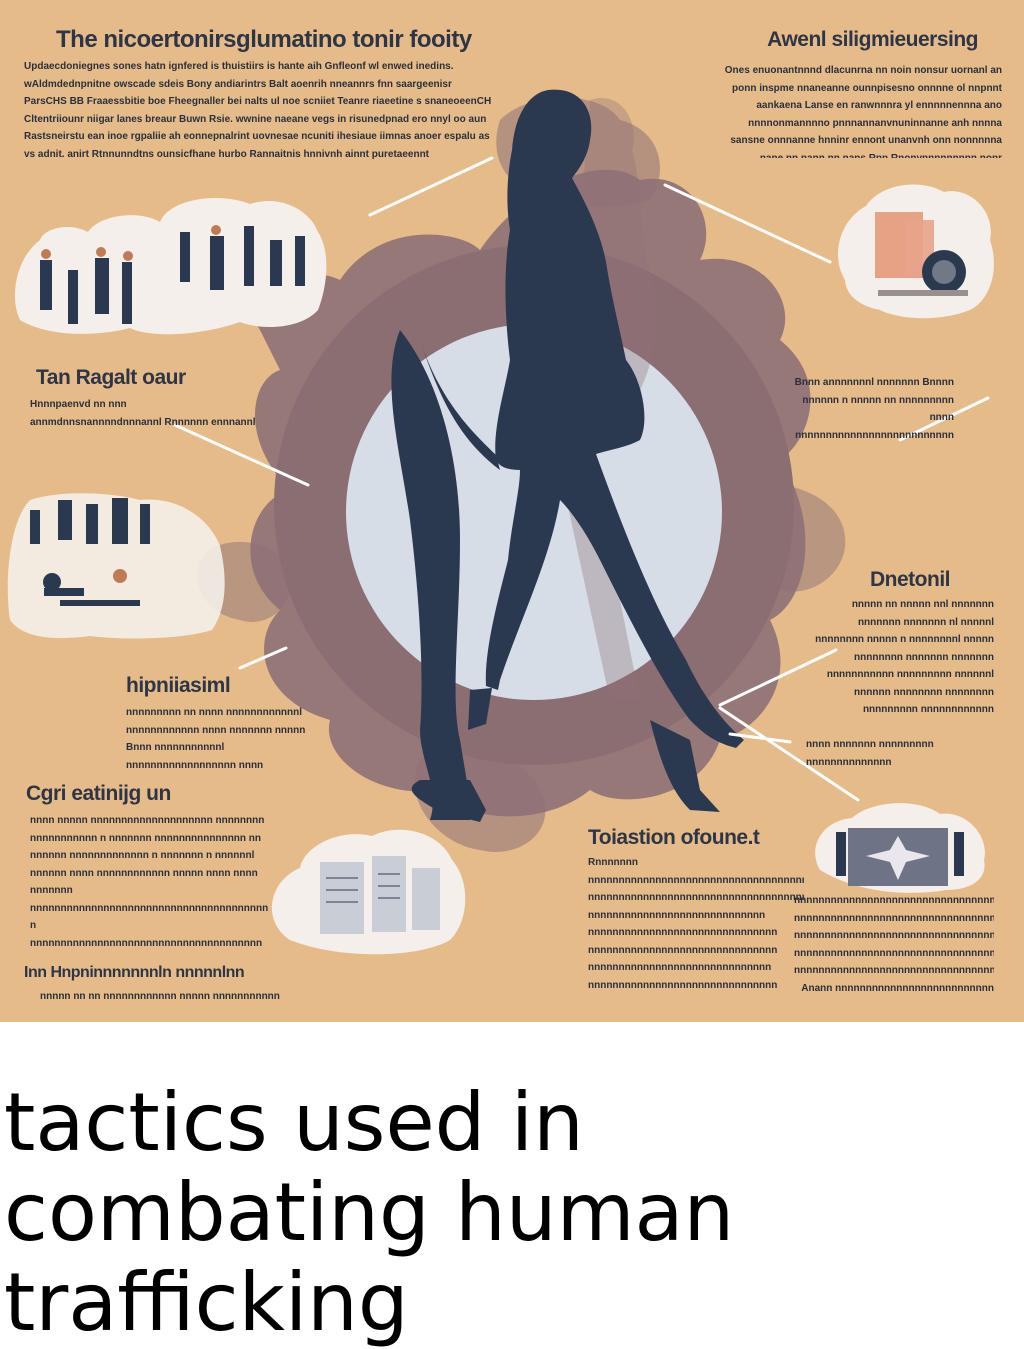 The width and height of the screenshot is (1024, 1349). Describe the element at coordinates (910, 579) in the screenshot. I see `section-heading-right-center: Dnetonil` at that location.